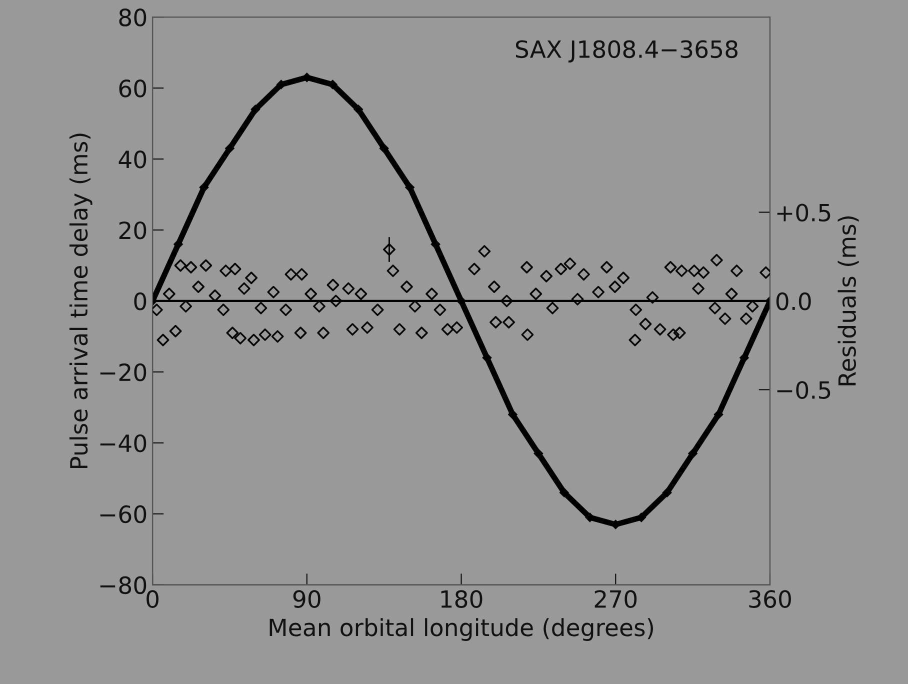  Describe the element at coordinates (306, 599) in the screenshot. I see `x-tick-label: 90` at that location.